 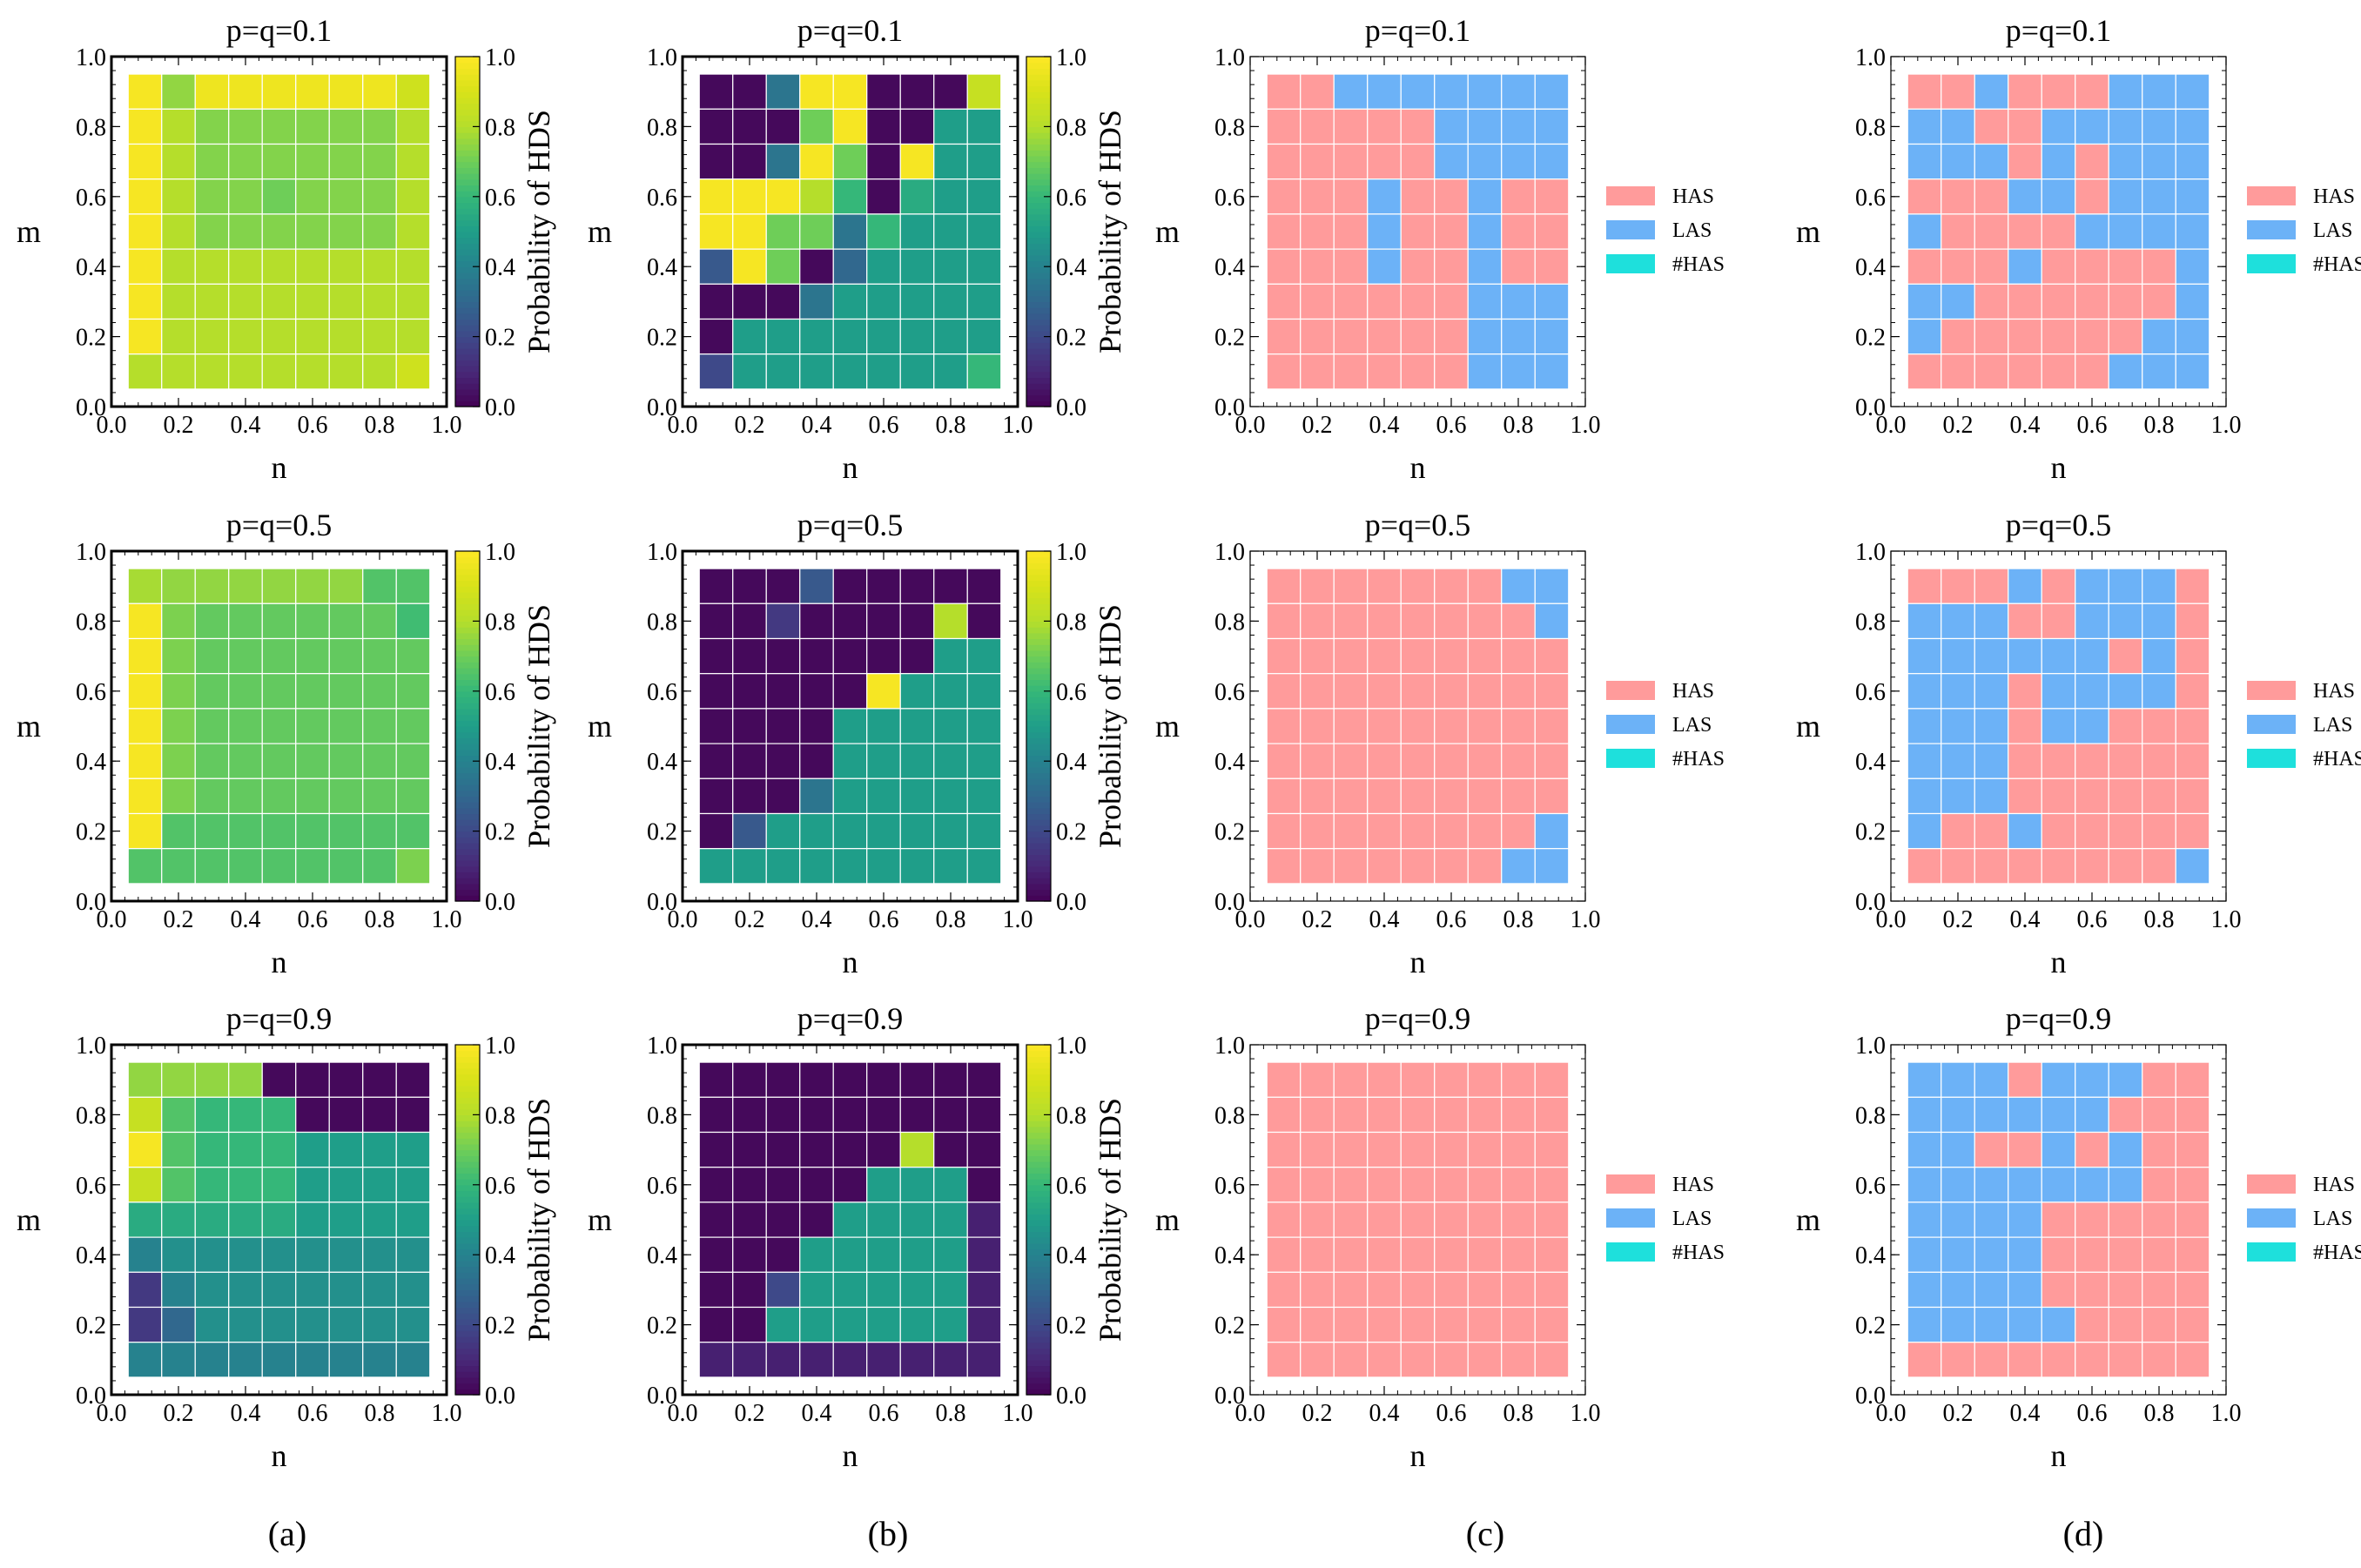 I want to click on y-tick-label: 0.8, so click(x=662, y=1115).